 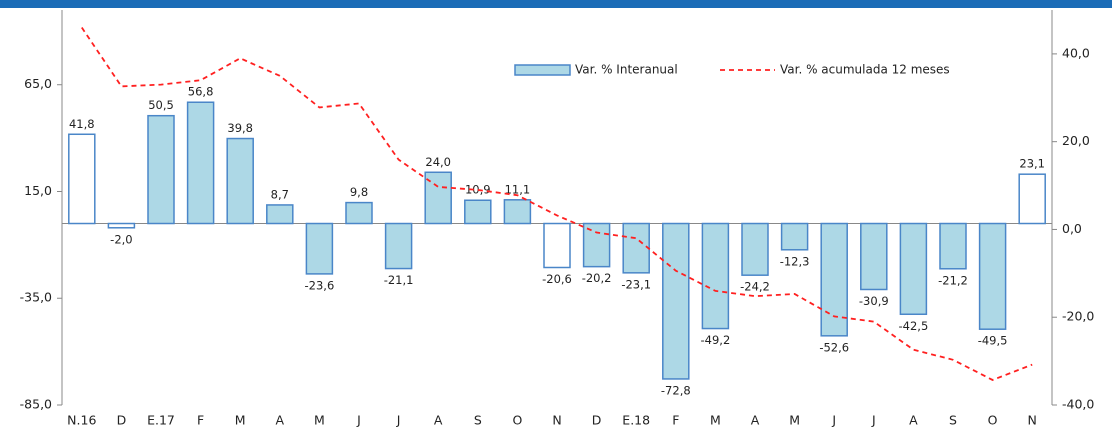 I want to click on value-label: -20,2, so click(x=597, y=278).